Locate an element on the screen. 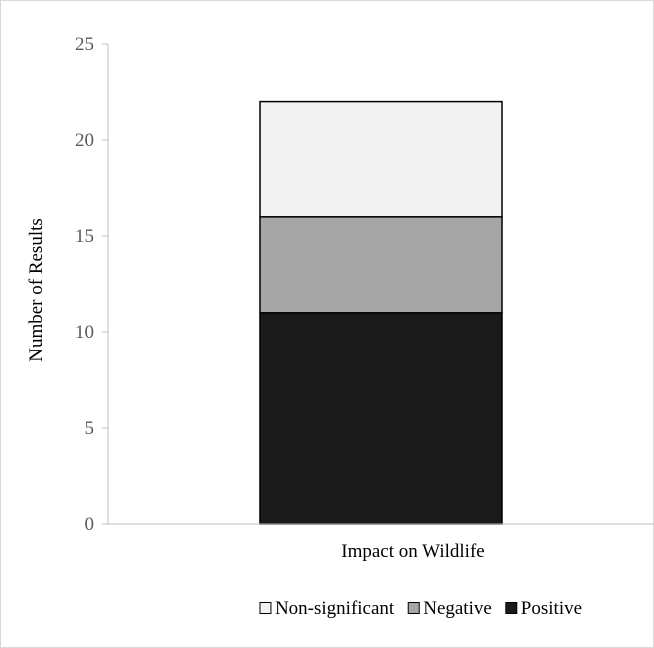 This screenshot has width=654, height=648. legend-swatch-positive is located at coordinates (511, 608).